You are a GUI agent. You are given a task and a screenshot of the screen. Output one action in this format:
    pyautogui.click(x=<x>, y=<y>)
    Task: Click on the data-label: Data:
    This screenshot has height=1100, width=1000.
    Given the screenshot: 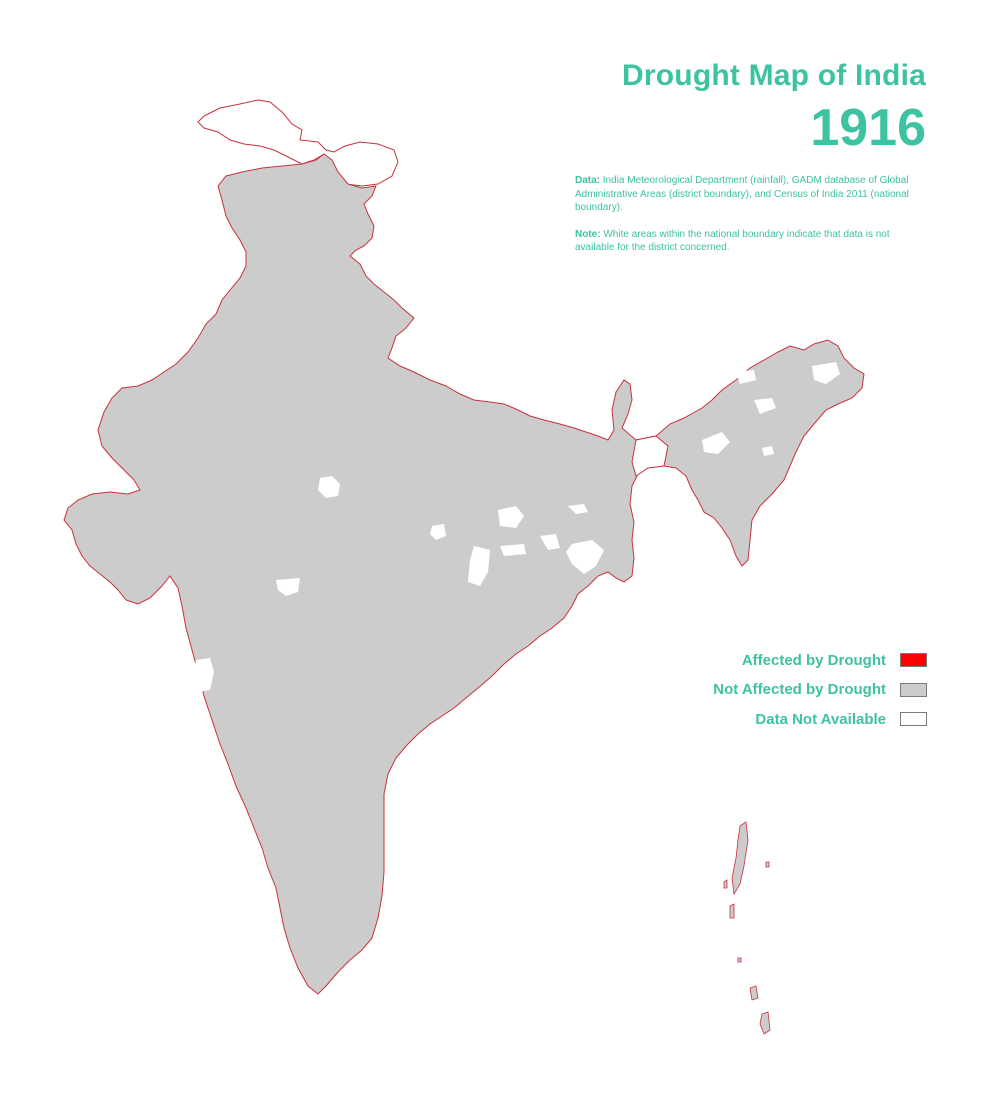 What is the action you would take?
    pyautogui.click(x=588, y=180)
    